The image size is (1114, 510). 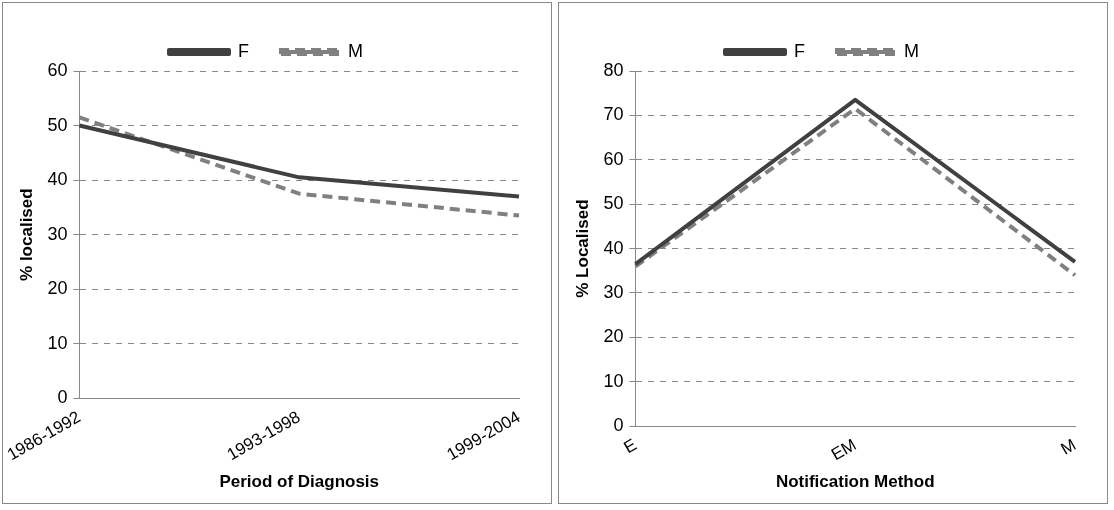 What do you see at coordinates (613, 69) in the screenshot?
I see `y-tick-label: 80` at bounding box center [613, 69].